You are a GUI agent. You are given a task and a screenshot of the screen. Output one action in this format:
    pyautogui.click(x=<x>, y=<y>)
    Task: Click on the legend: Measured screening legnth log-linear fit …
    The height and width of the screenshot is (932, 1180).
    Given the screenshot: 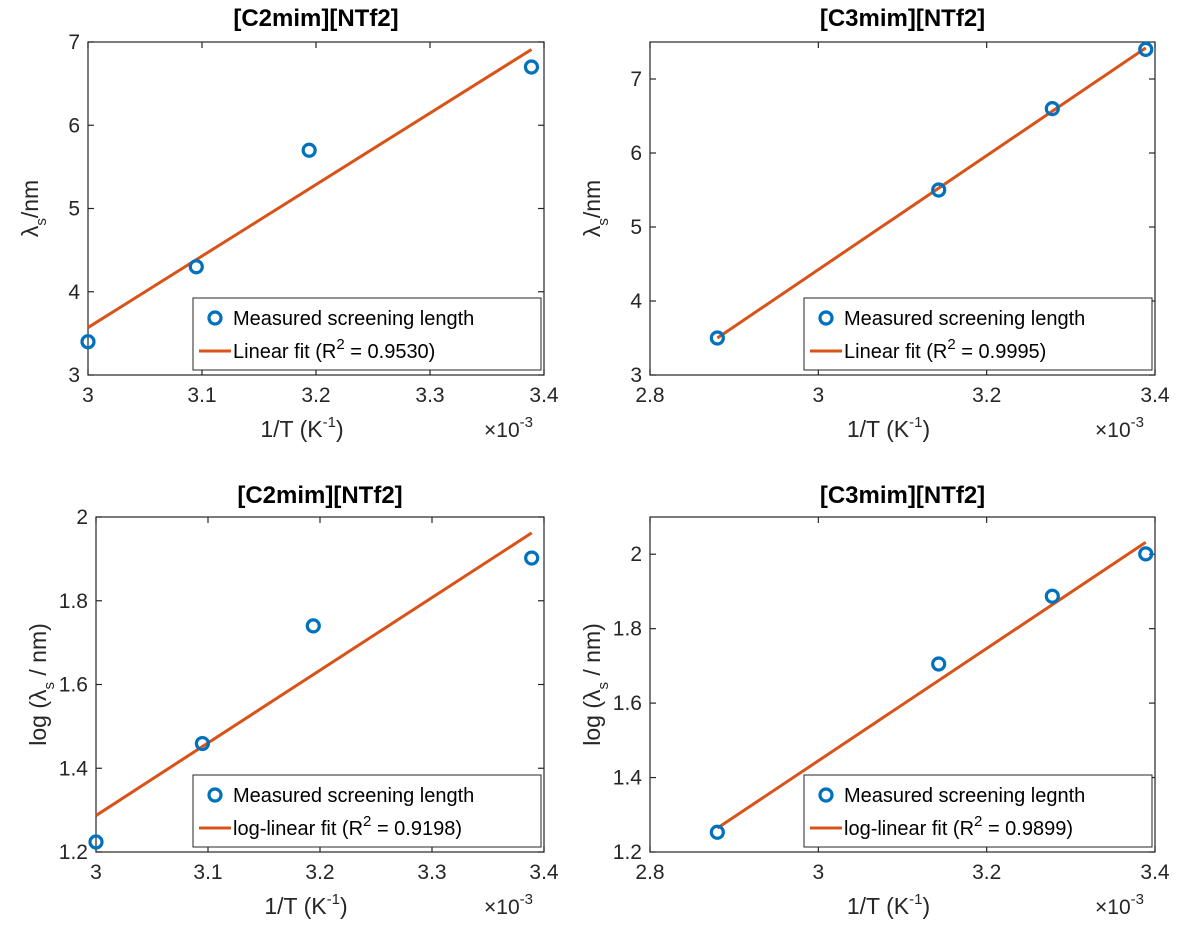 What is the action you would take?
    pyautogui.click(x=978, y=811)
    